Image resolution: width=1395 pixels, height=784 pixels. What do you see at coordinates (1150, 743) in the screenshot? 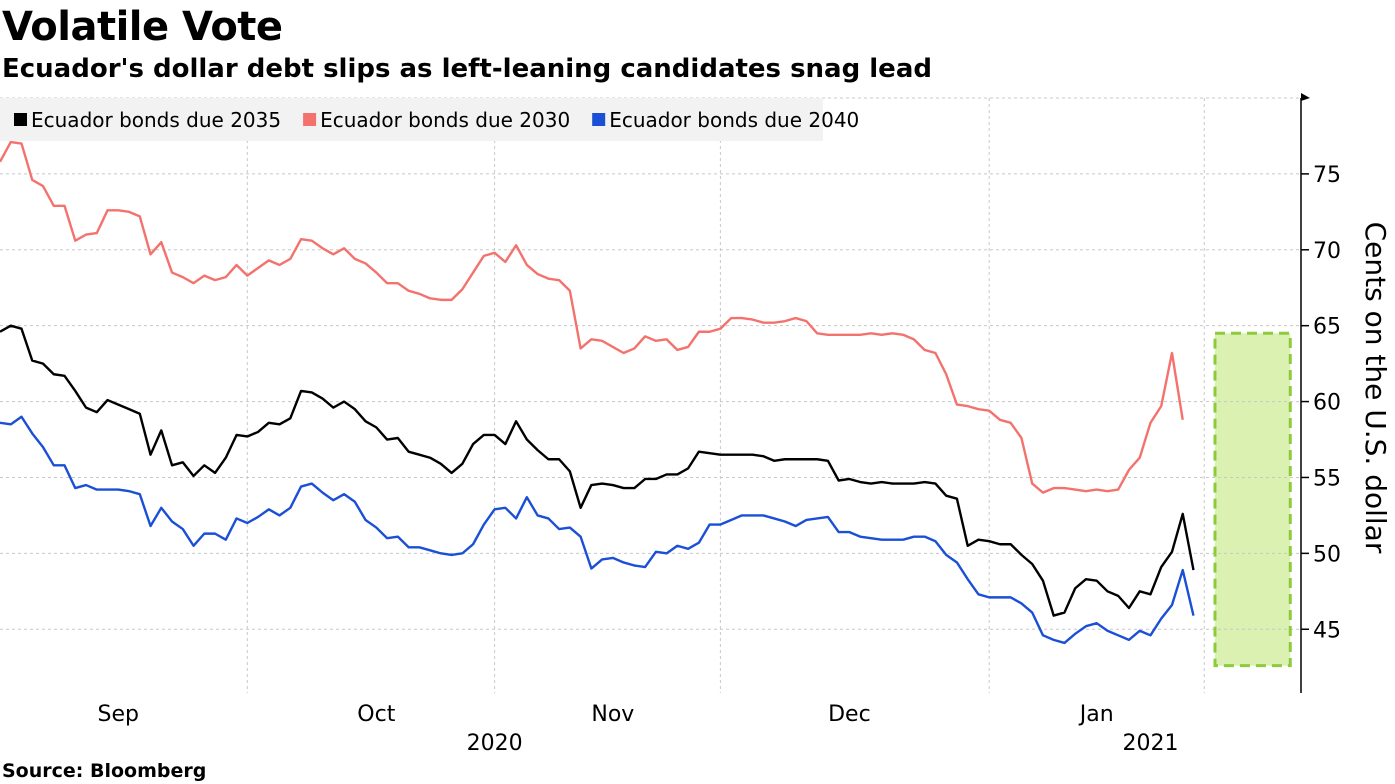
I see `x-year-label: 2021` at bounding box center [1150, 743].